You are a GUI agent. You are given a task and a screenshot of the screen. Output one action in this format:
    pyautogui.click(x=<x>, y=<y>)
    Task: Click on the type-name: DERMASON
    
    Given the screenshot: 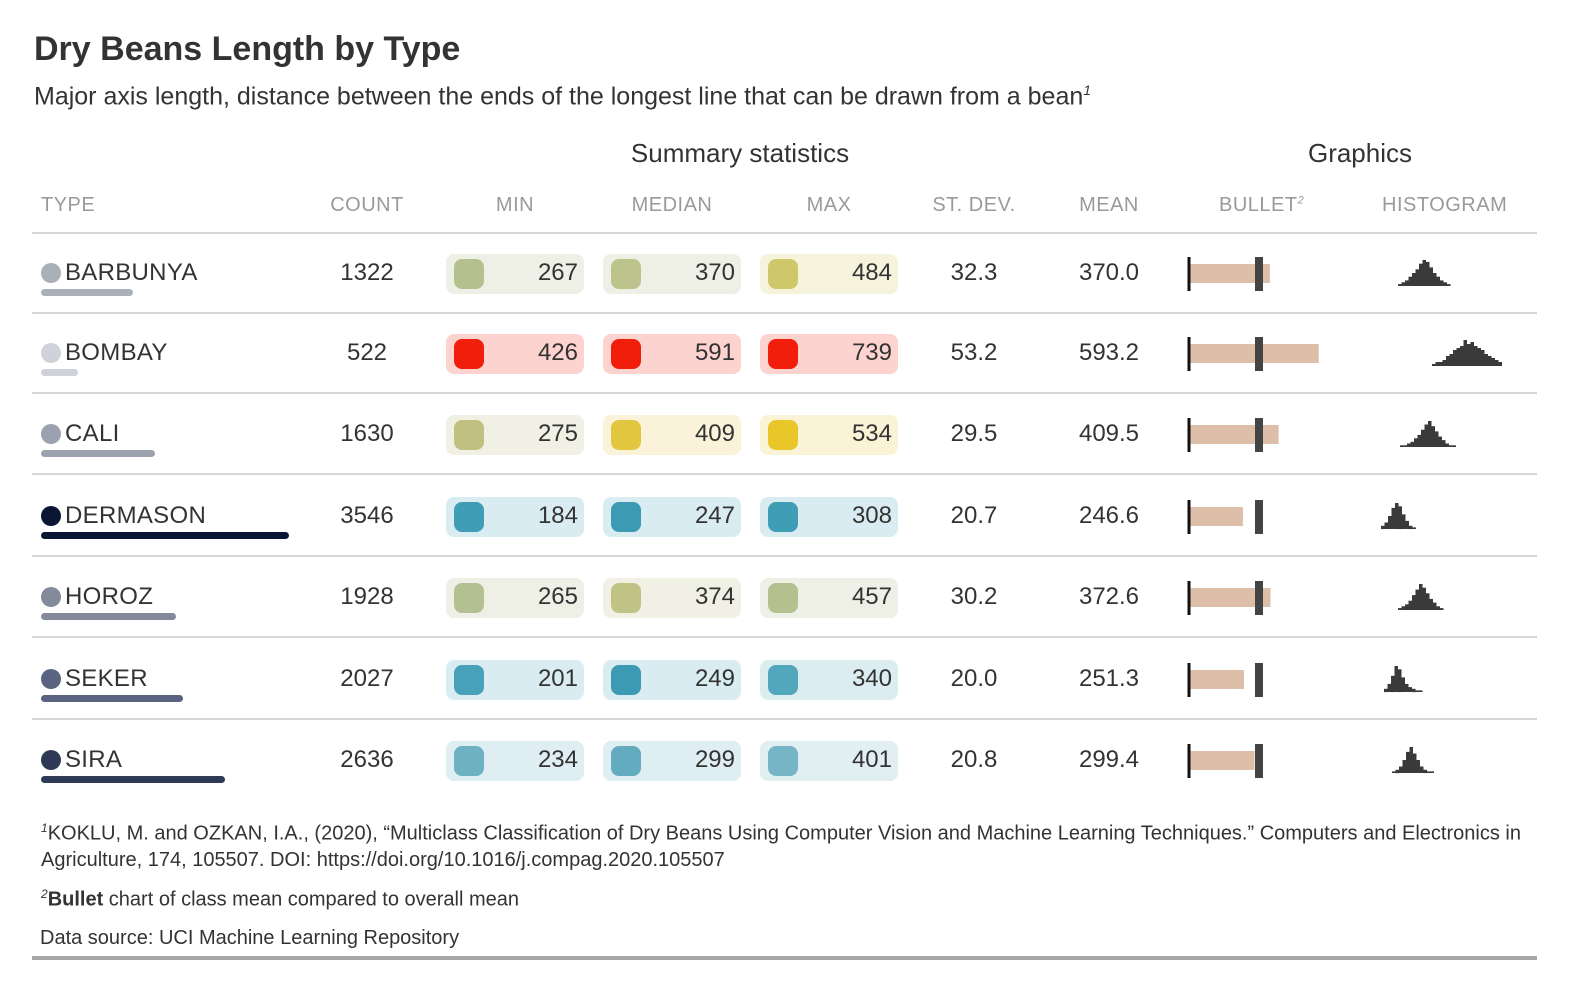 What is the action you would take?
    pyautogui.click(x=136, y=515)
    